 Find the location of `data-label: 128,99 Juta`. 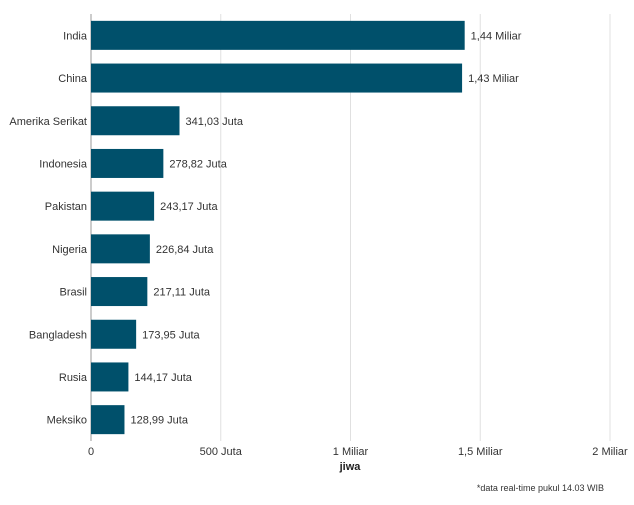

data-label: 128,99 Juta is located at coordinates (159, 421).